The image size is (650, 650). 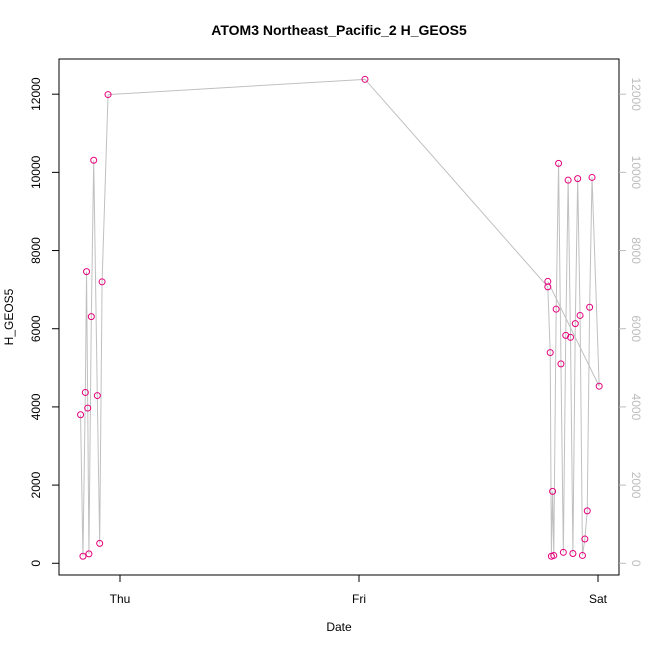 I want to click on y-tick-label: 6000, so click(x=36, y=328).